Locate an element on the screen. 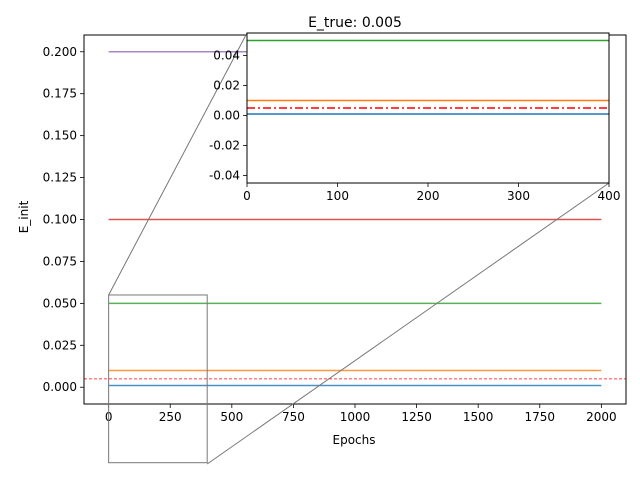 The width and height of the screenshot is (640, 480). inset-y-tick-label: -0.02 is located at coordinates (224, 146).